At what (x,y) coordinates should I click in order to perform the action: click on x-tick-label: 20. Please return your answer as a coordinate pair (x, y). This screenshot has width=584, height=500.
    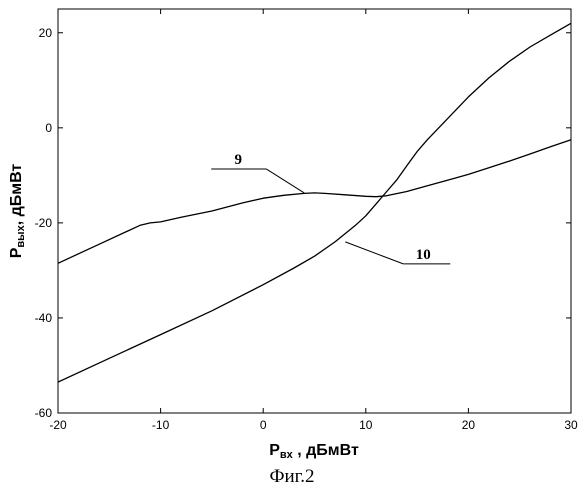
    Looking at the image, I should click on (469, 425).